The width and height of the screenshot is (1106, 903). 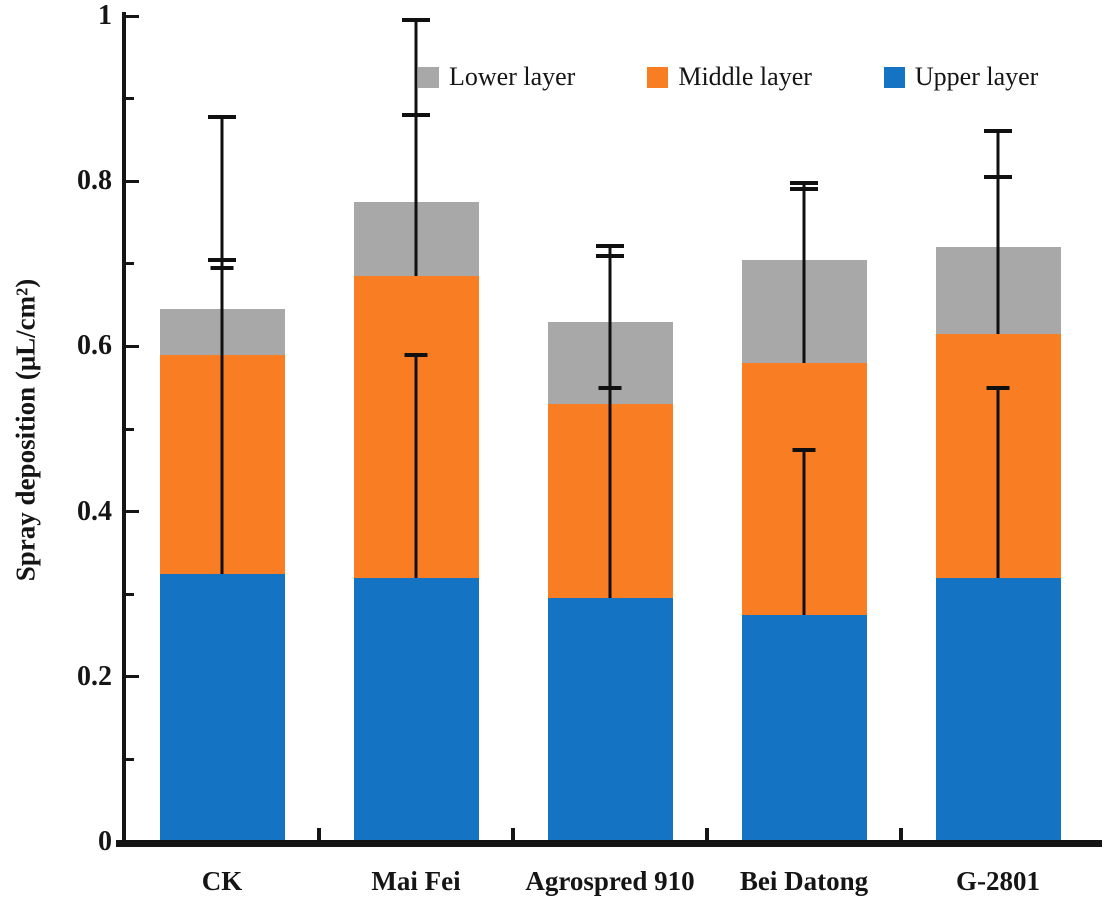 I want to click on x-category-label-0: CK, so click(x=222, y=881).